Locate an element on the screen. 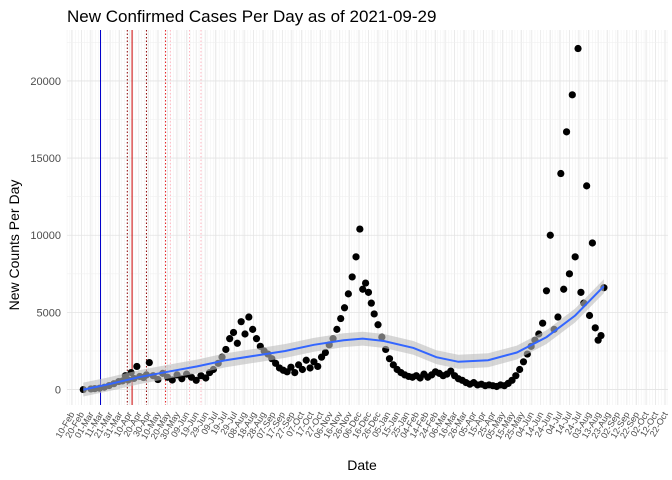 This screenshot has width=672, height=480. x-axis-title: Date is located at coordinates (362, 465).